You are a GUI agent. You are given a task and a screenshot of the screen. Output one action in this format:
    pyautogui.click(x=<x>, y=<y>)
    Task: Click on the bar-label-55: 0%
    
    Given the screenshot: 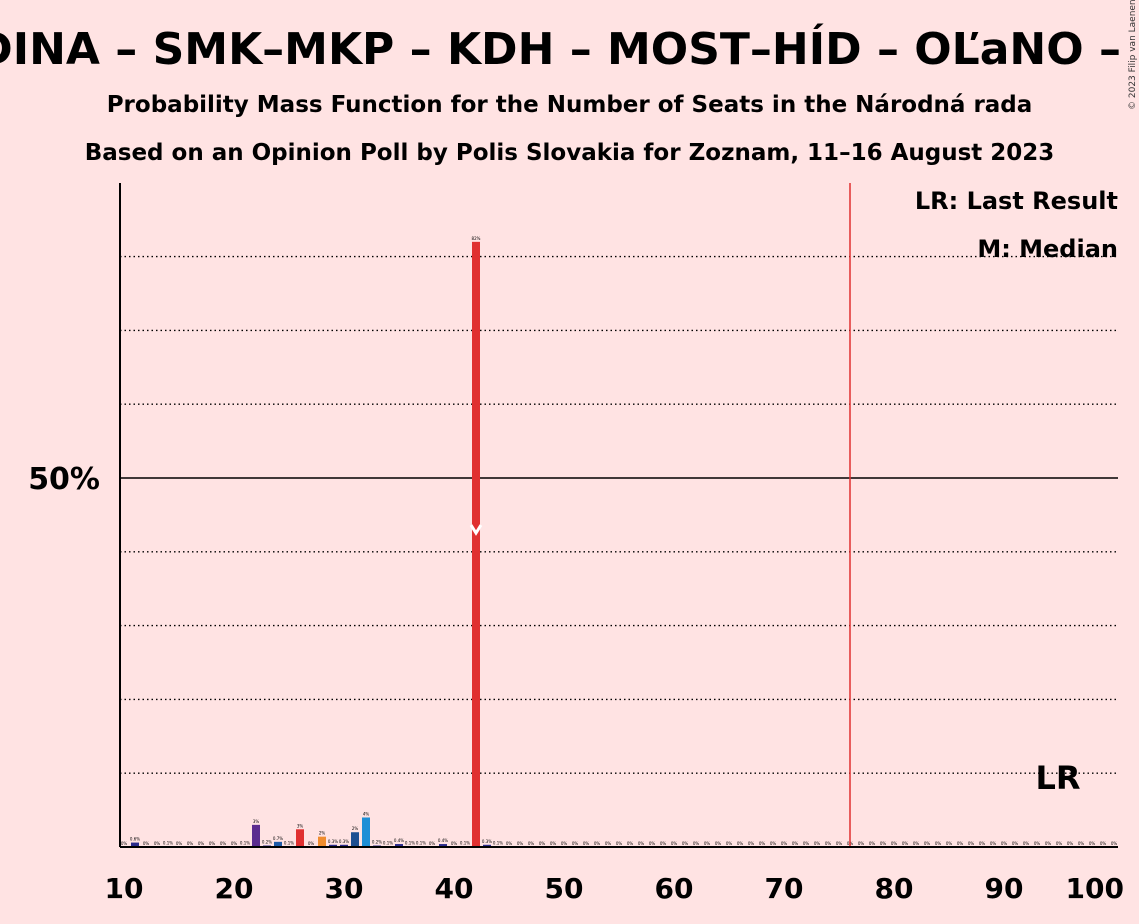 What is the action you would take?
    pyautogui.click(x=619, y=843)
    